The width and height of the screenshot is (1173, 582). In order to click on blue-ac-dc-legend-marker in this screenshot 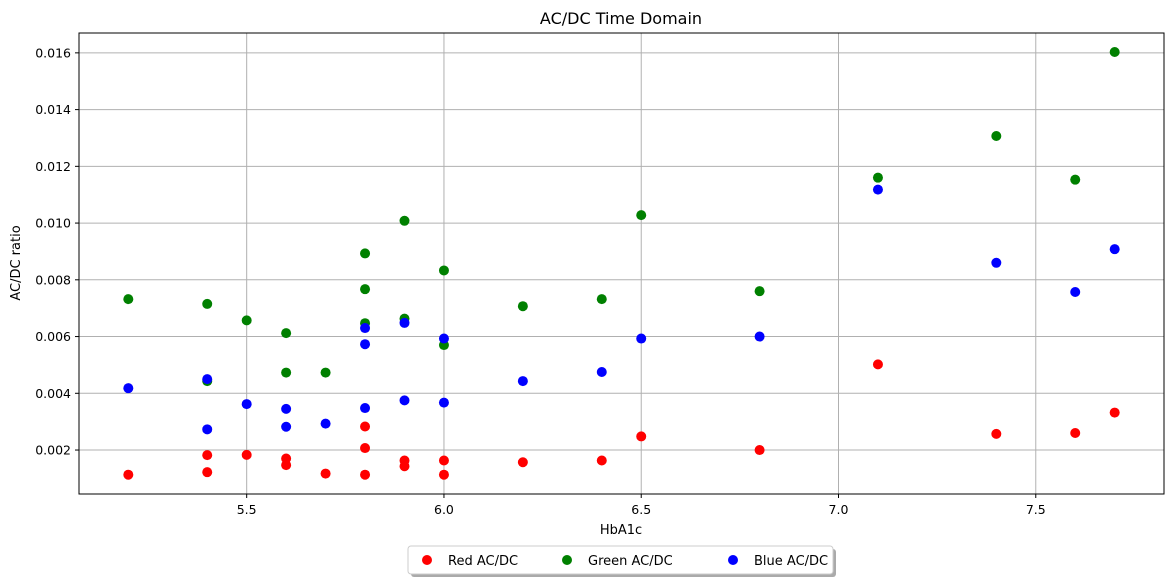, I will do `click(733, 560)`.